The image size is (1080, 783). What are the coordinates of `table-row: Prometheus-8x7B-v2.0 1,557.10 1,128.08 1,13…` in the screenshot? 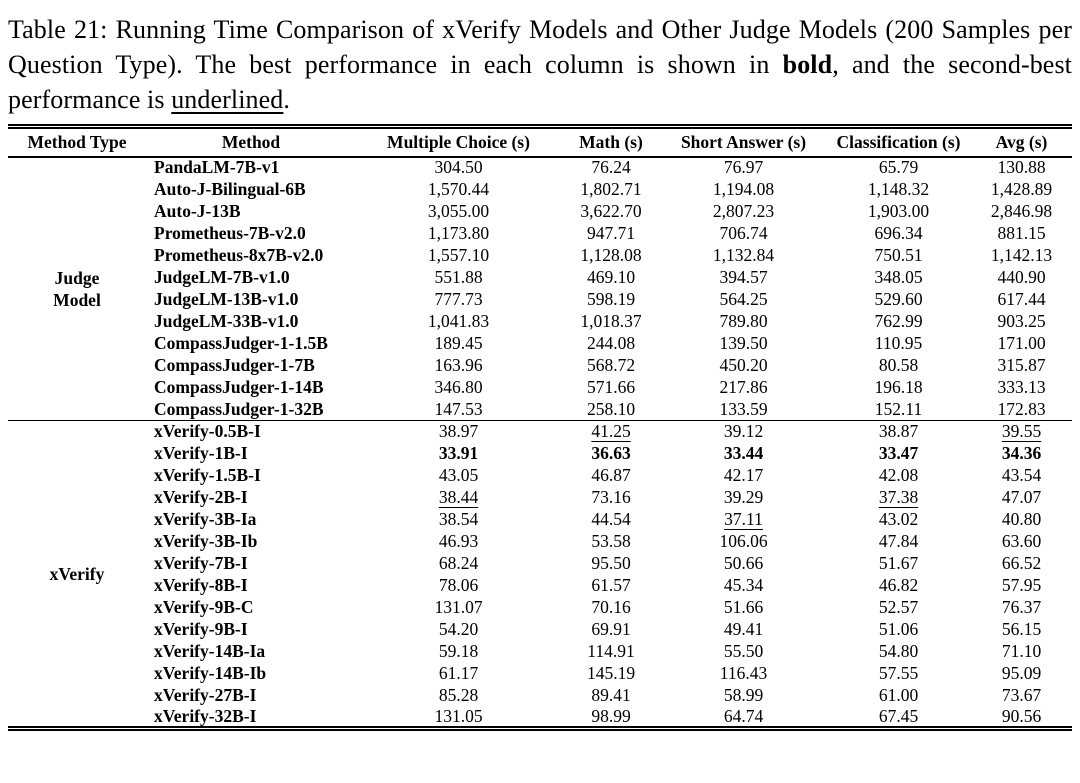 It's located at (540, 256).